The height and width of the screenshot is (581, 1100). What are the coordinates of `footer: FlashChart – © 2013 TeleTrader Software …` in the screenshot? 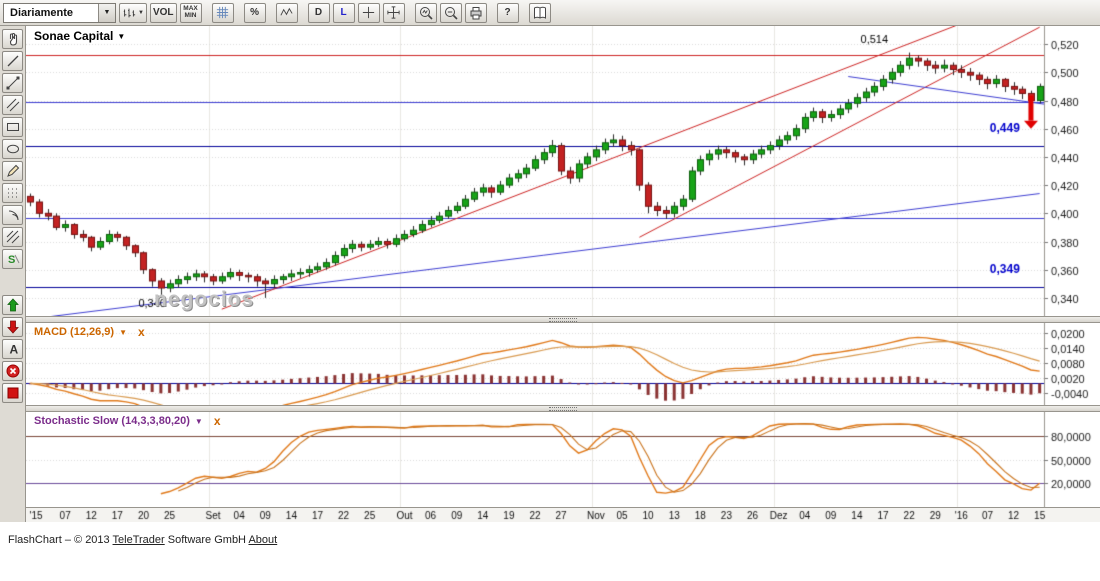 It's located at (550, 551).